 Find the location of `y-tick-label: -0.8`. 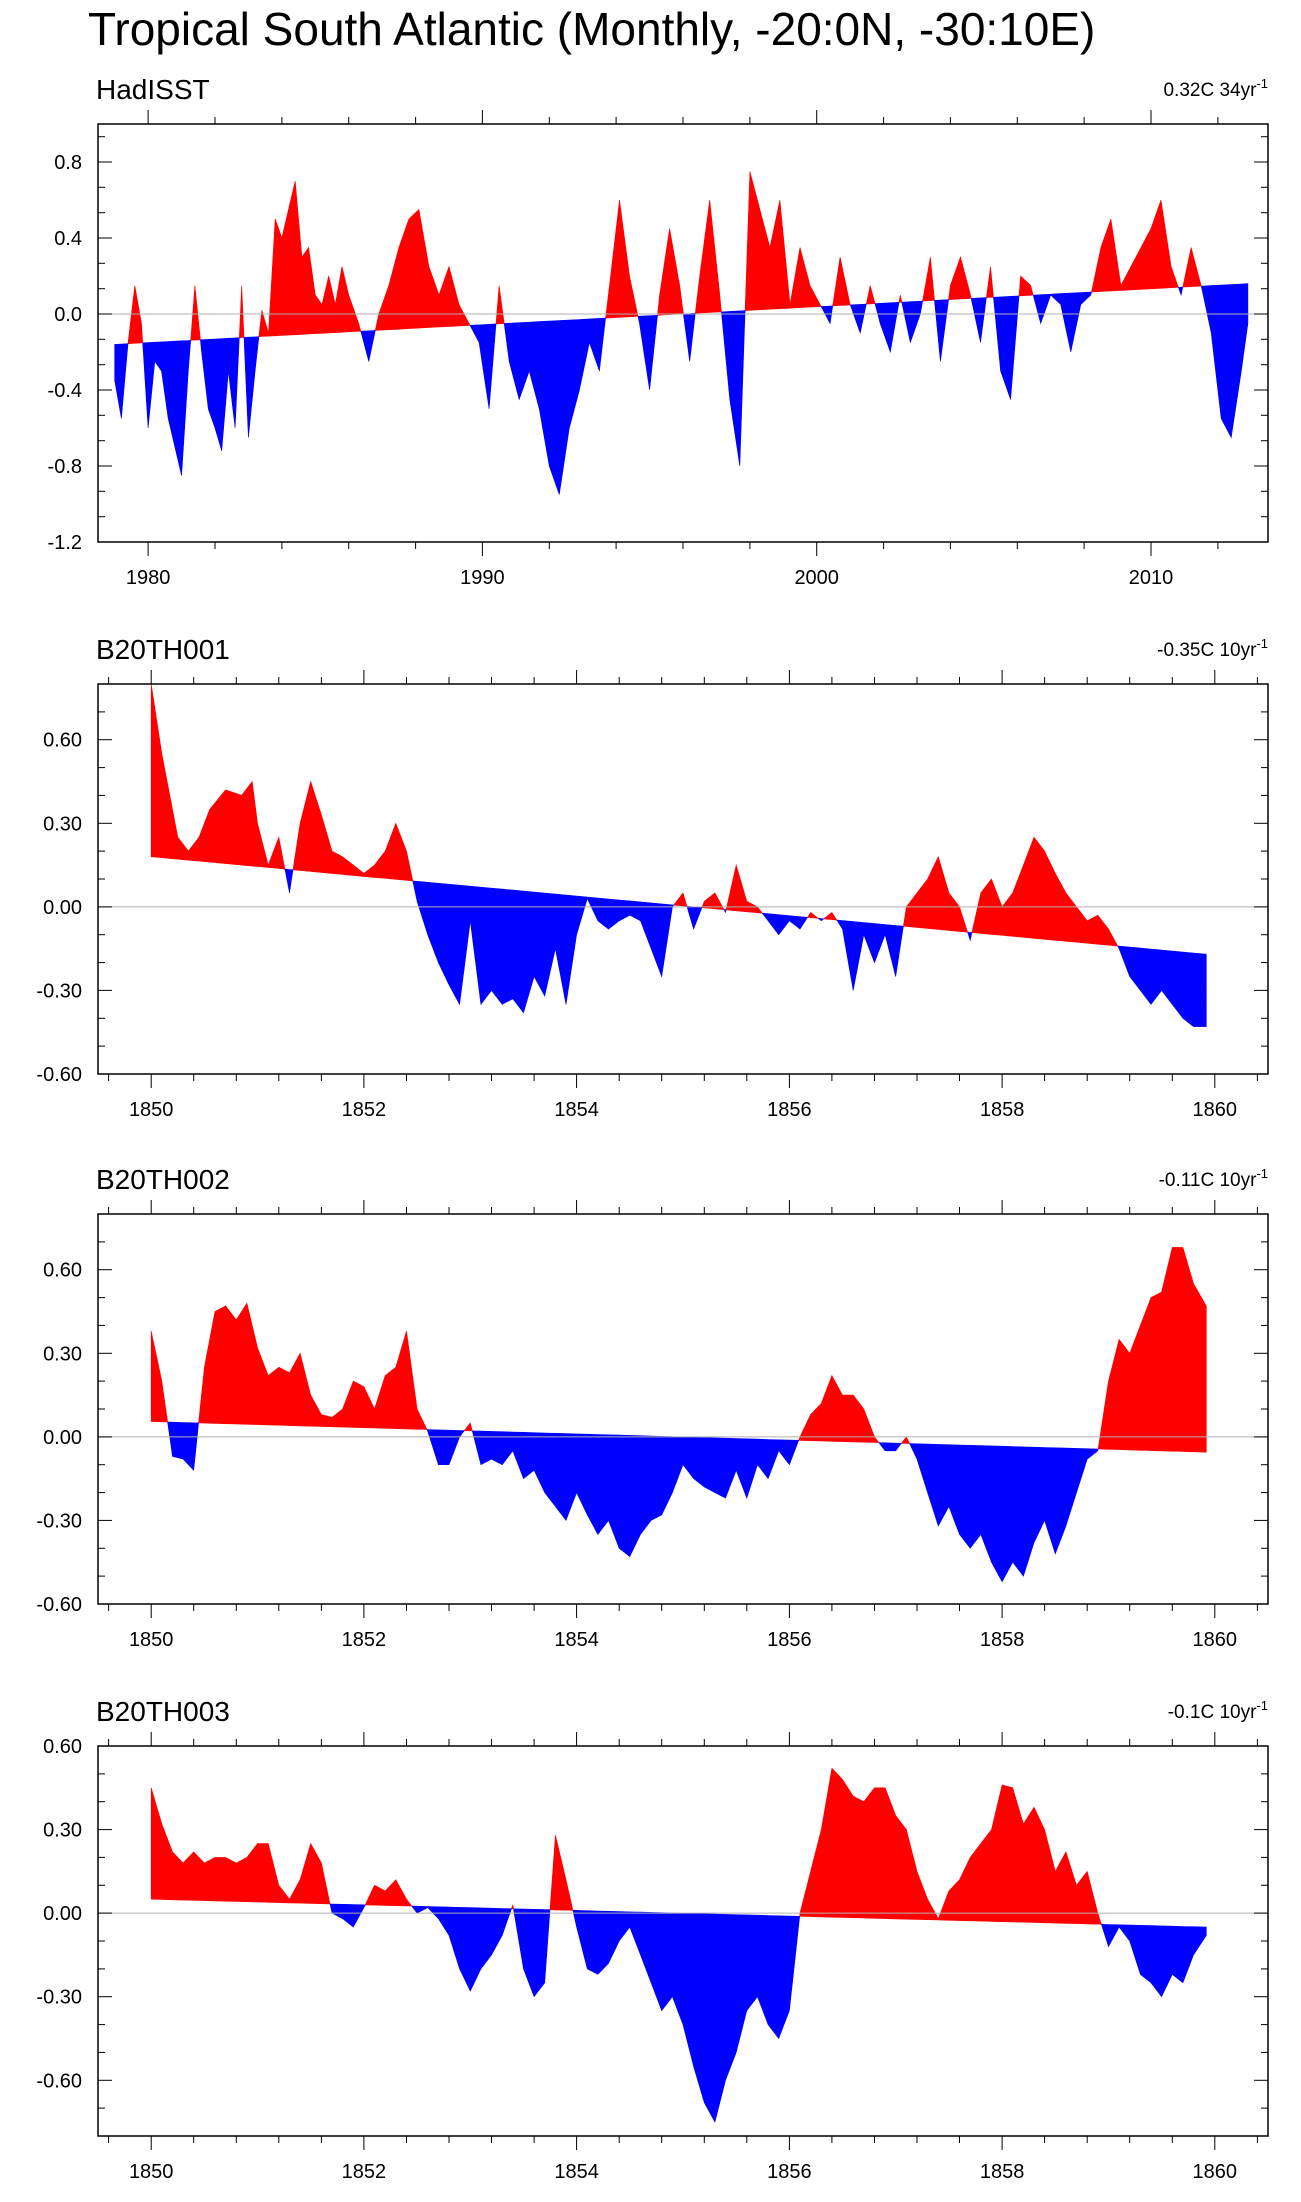

y-tick-label: -0.8 is located at coordinates (65, 467).